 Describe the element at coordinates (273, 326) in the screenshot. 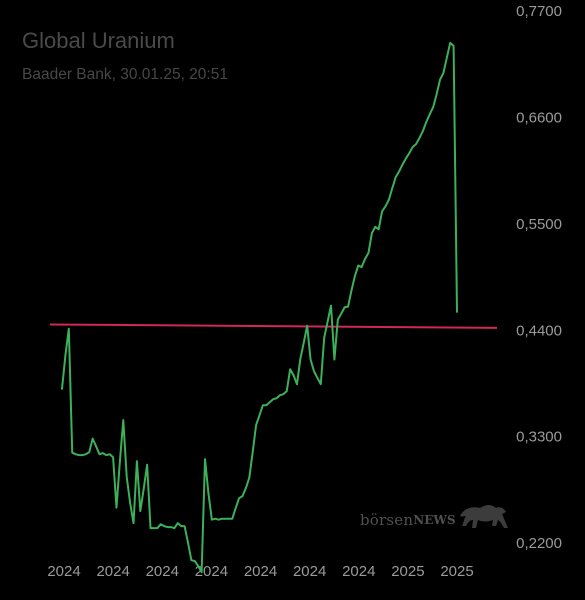

I see `reference-line` at that location.